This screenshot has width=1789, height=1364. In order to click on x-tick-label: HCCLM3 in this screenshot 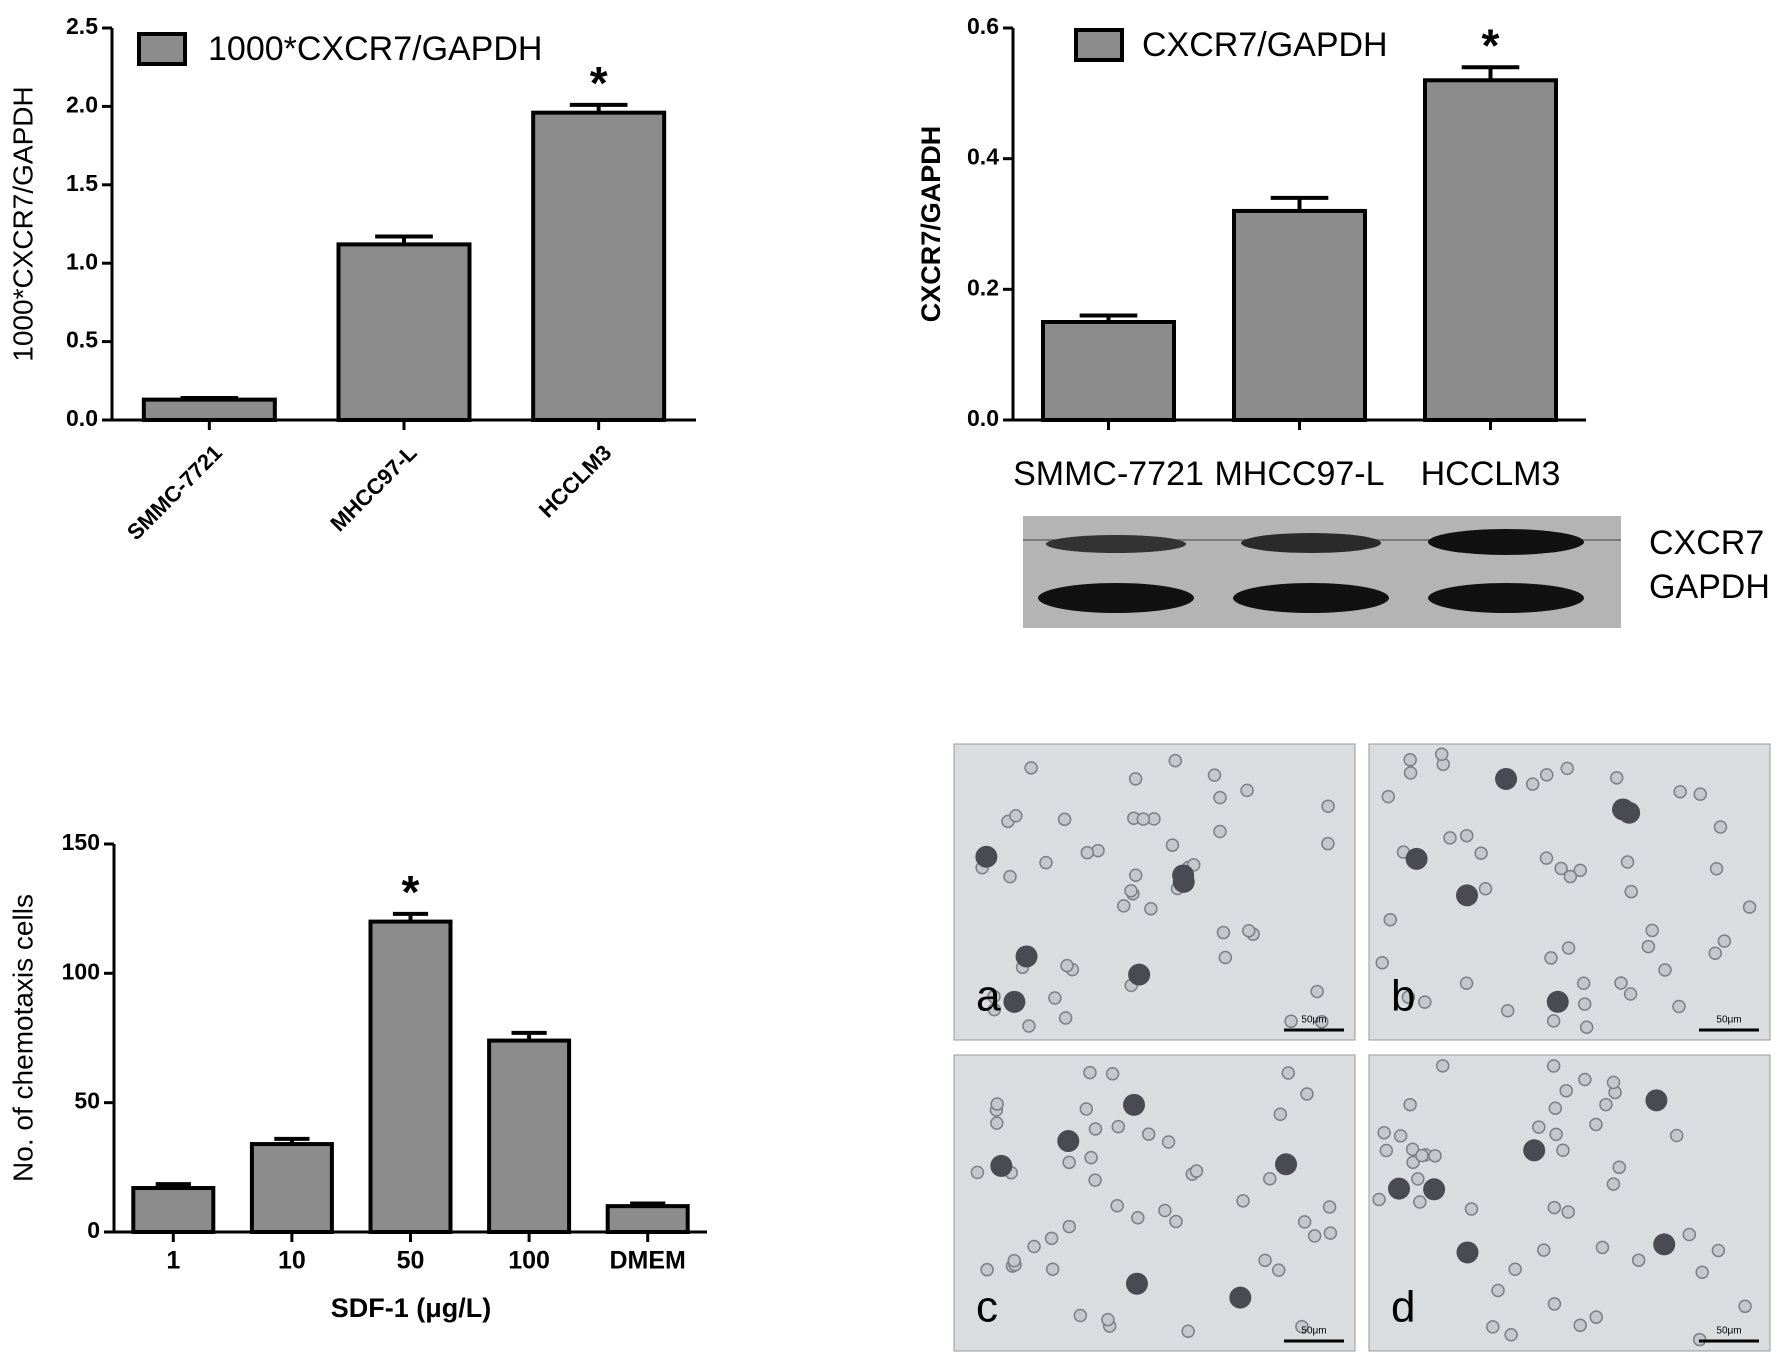, I will do `click(1491, 474)`.